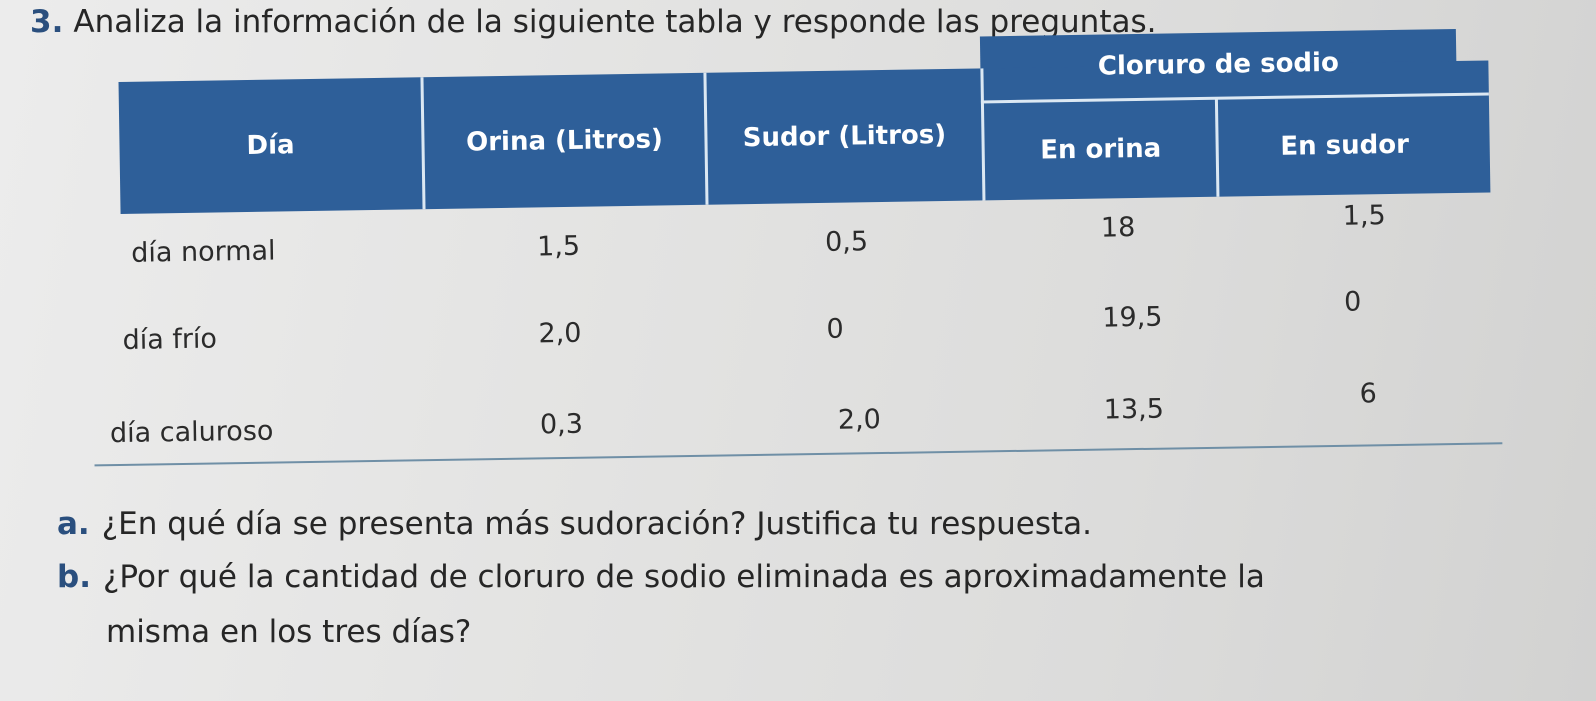 The height and width of the screenshot is (701, 1596). I want to click on cell-cloruro-orina: 18, so click(1118, 228).